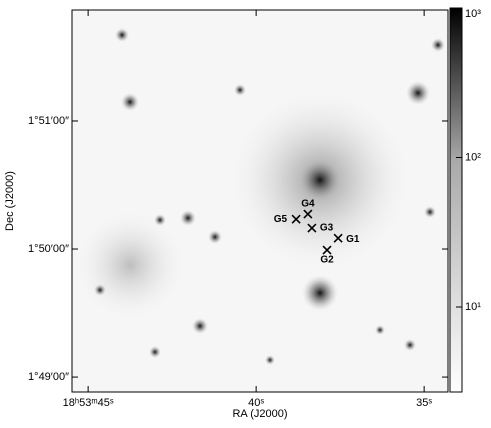  What do you see at coordinates (327, 260) in the screenshot?
I see `marker-label: G2` at bounding box center [327, 260].